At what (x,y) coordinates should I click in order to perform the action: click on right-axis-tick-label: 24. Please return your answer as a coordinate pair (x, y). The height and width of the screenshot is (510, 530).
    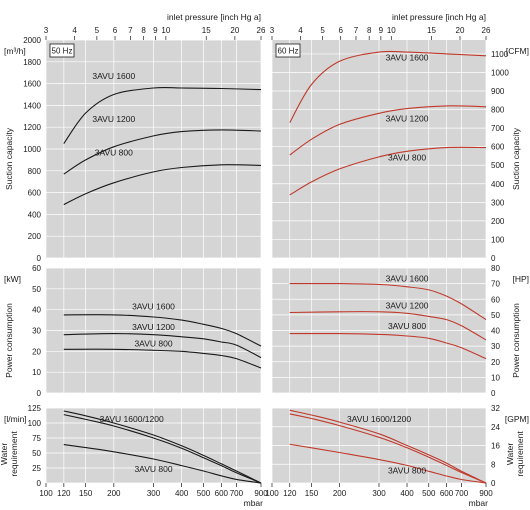
    Looking at the image, I should click on (495, 427).